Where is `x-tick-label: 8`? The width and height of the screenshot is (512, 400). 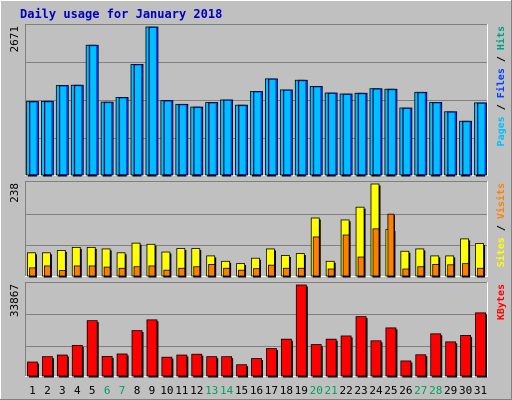 x-tick-label: 8 is located at coordinates (137, 390).